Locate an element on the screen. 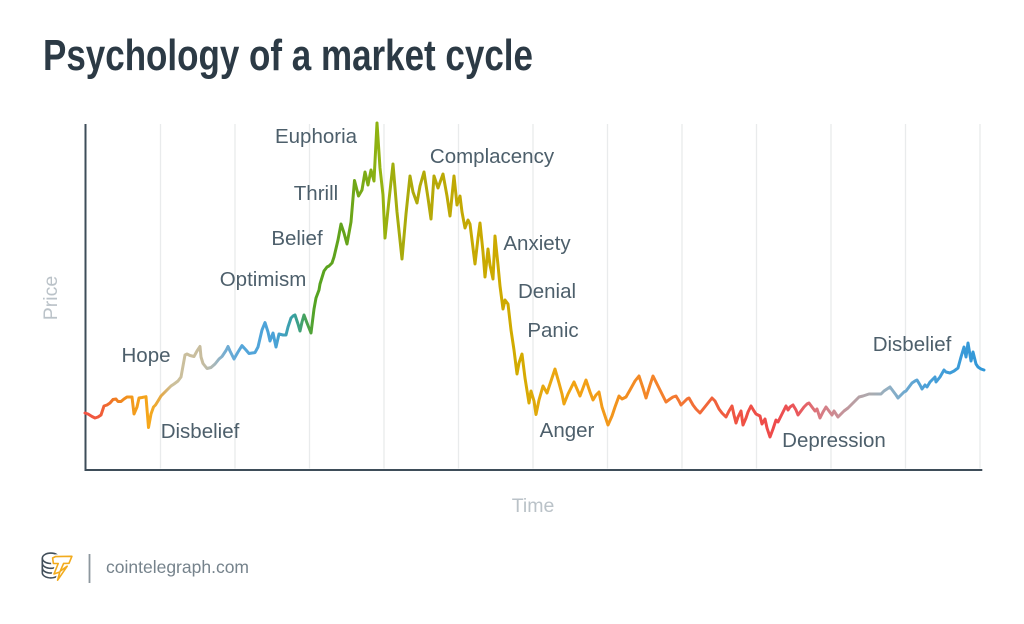 The width and height of the screenshot is (1024, 624). svg-text: Complacency is located at coordinates (492, 156).